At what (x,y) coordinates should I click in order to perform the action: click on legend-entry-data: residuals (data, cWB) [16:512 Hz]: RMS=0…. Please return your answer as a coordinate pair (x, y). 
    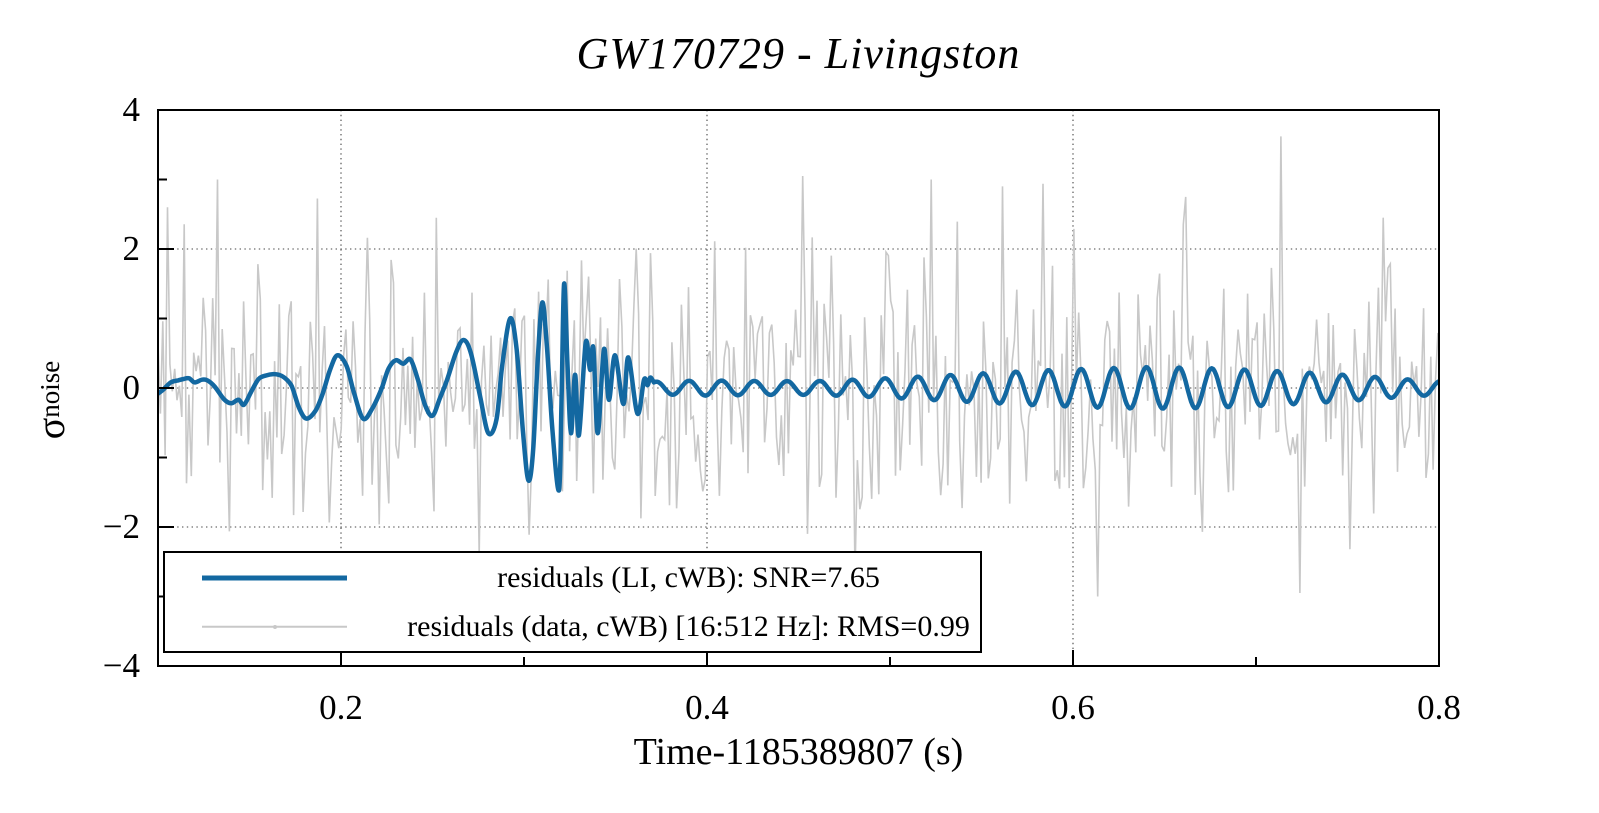
    Looking at the image, I should click on (572, 627).